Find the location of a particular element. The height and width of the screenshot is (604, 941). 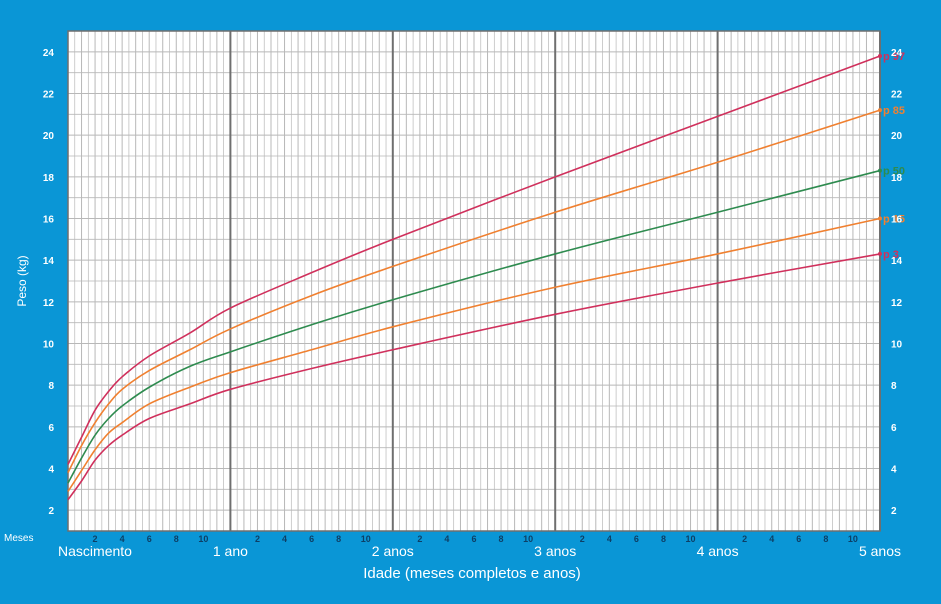

x-axis-title: Idade (meses completos e anos) is located at coordinates (472, 573).